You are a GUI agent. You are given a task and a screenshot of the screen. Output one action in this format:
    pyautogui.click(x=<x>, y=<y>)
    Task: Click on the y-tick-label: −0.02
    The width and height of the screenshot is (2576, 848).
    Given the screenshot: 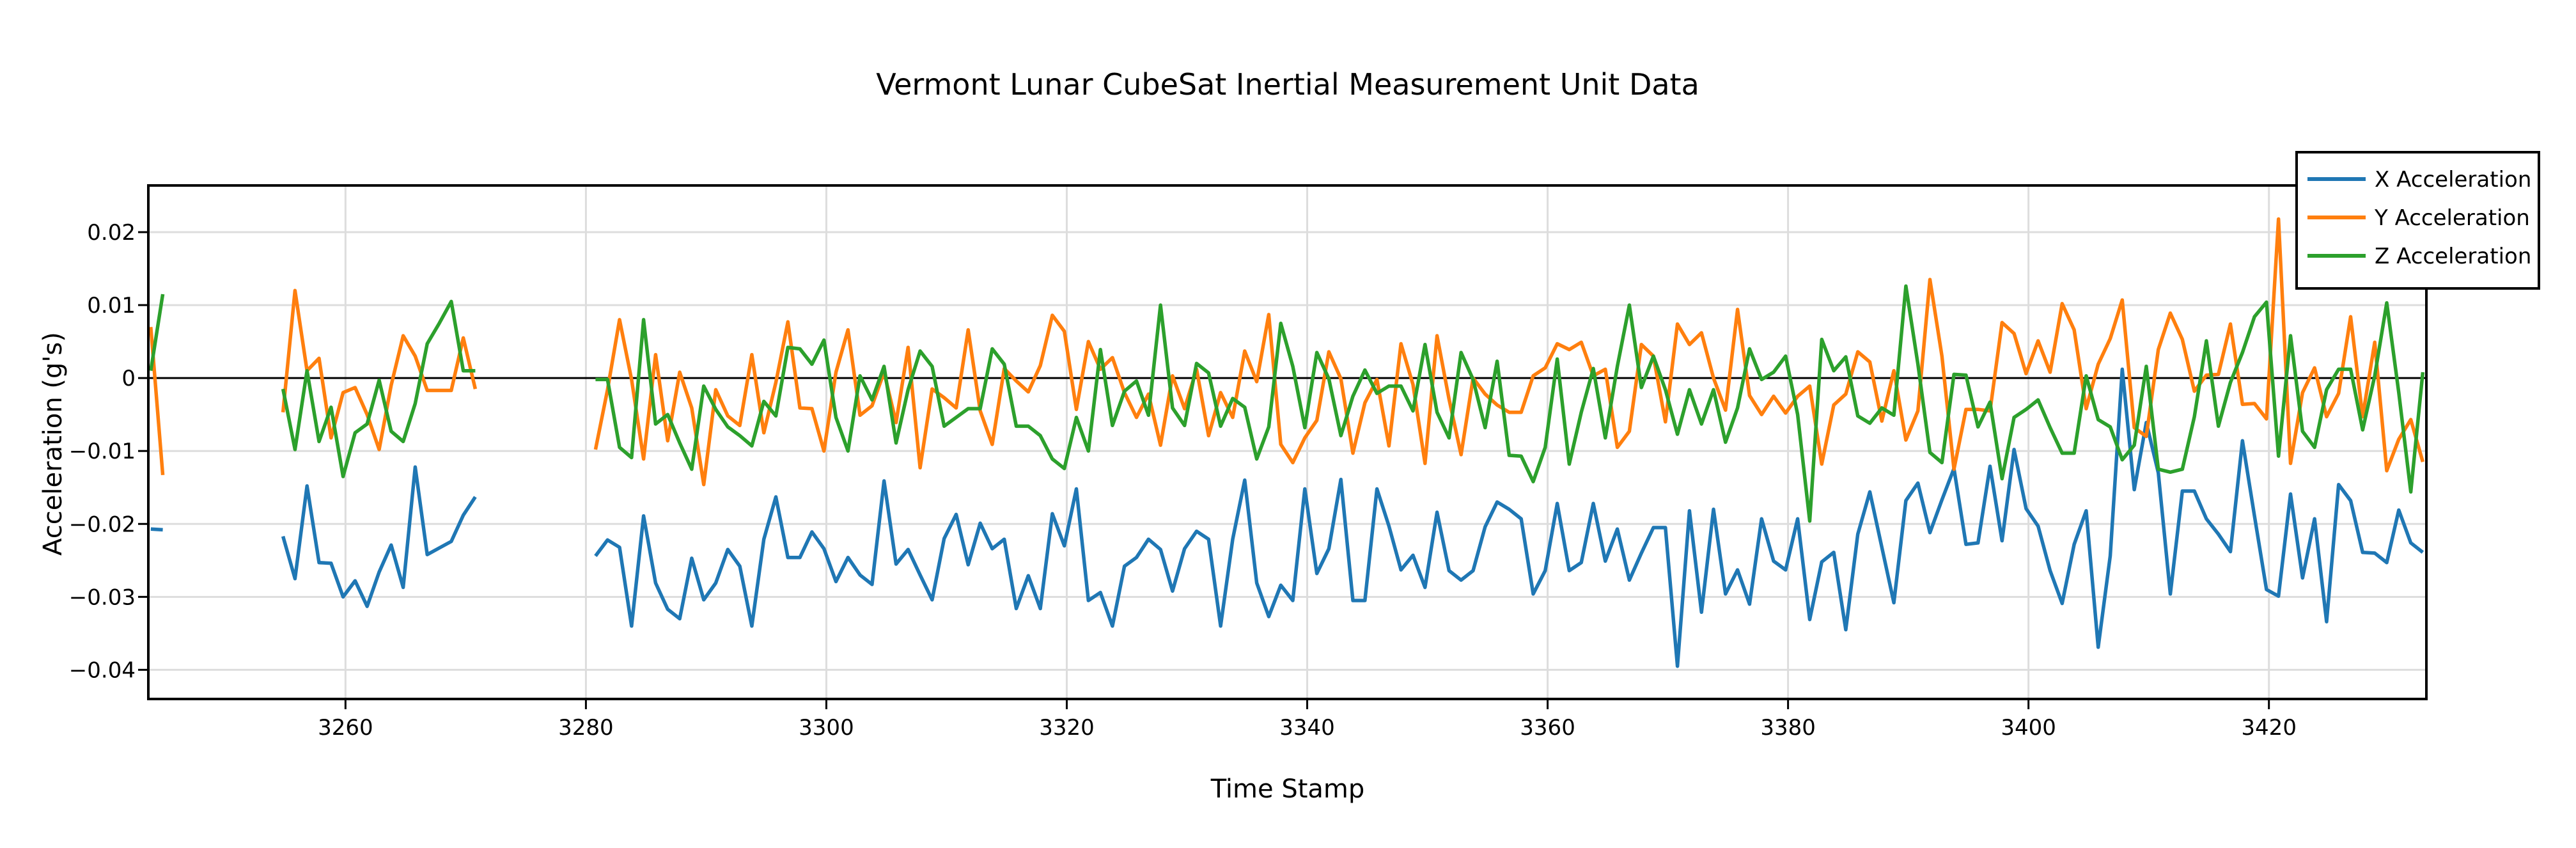 What is the action you would take?
    pyautogui.click(x=103, y=524)
    